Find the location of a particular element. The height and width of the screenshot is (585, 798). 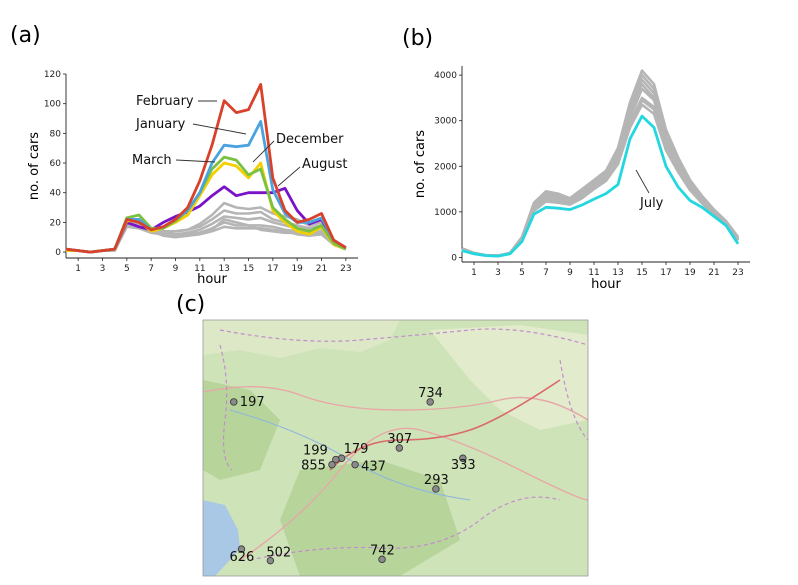

chart-a-y-tick-label: 60 is located at coordinates (56, 164).